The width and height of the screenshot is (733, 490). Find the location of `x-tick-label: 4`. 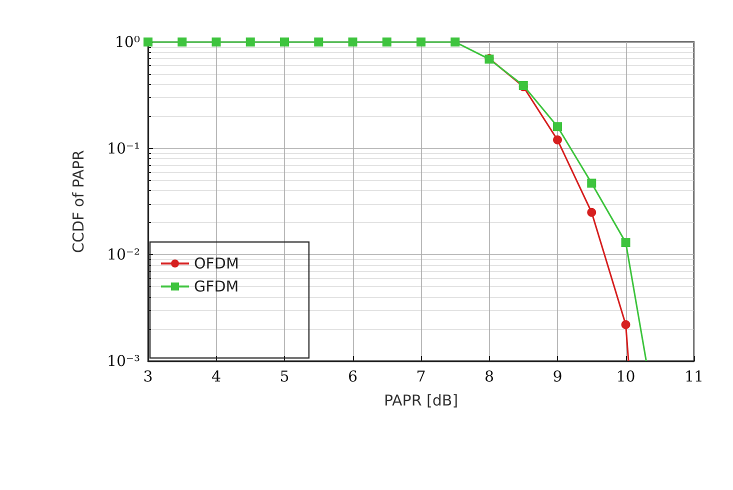

x-tick-label: 4 is located at coordinates (216, 377).